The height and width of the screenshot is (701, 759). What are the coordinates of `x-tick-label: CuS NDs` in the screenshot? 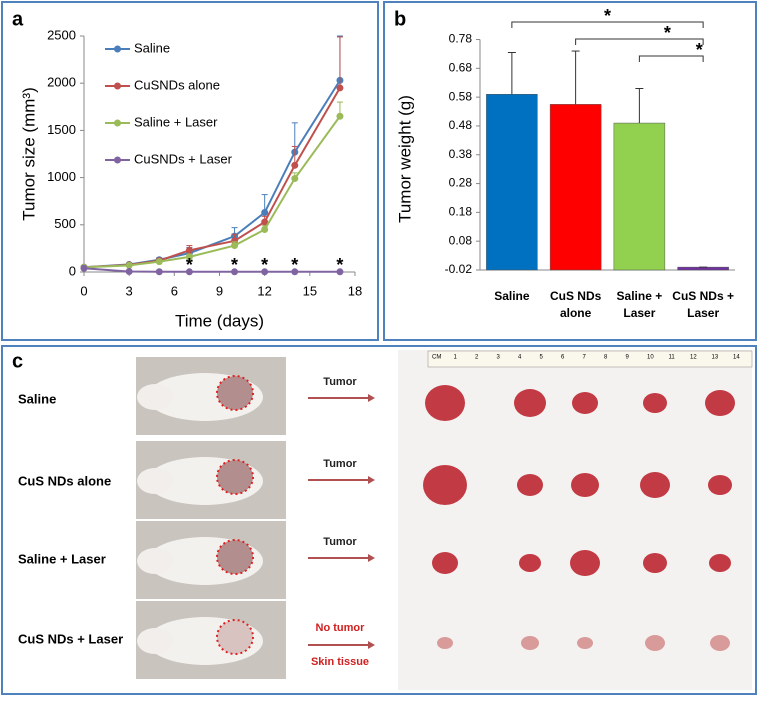 It's located at (576, 296).